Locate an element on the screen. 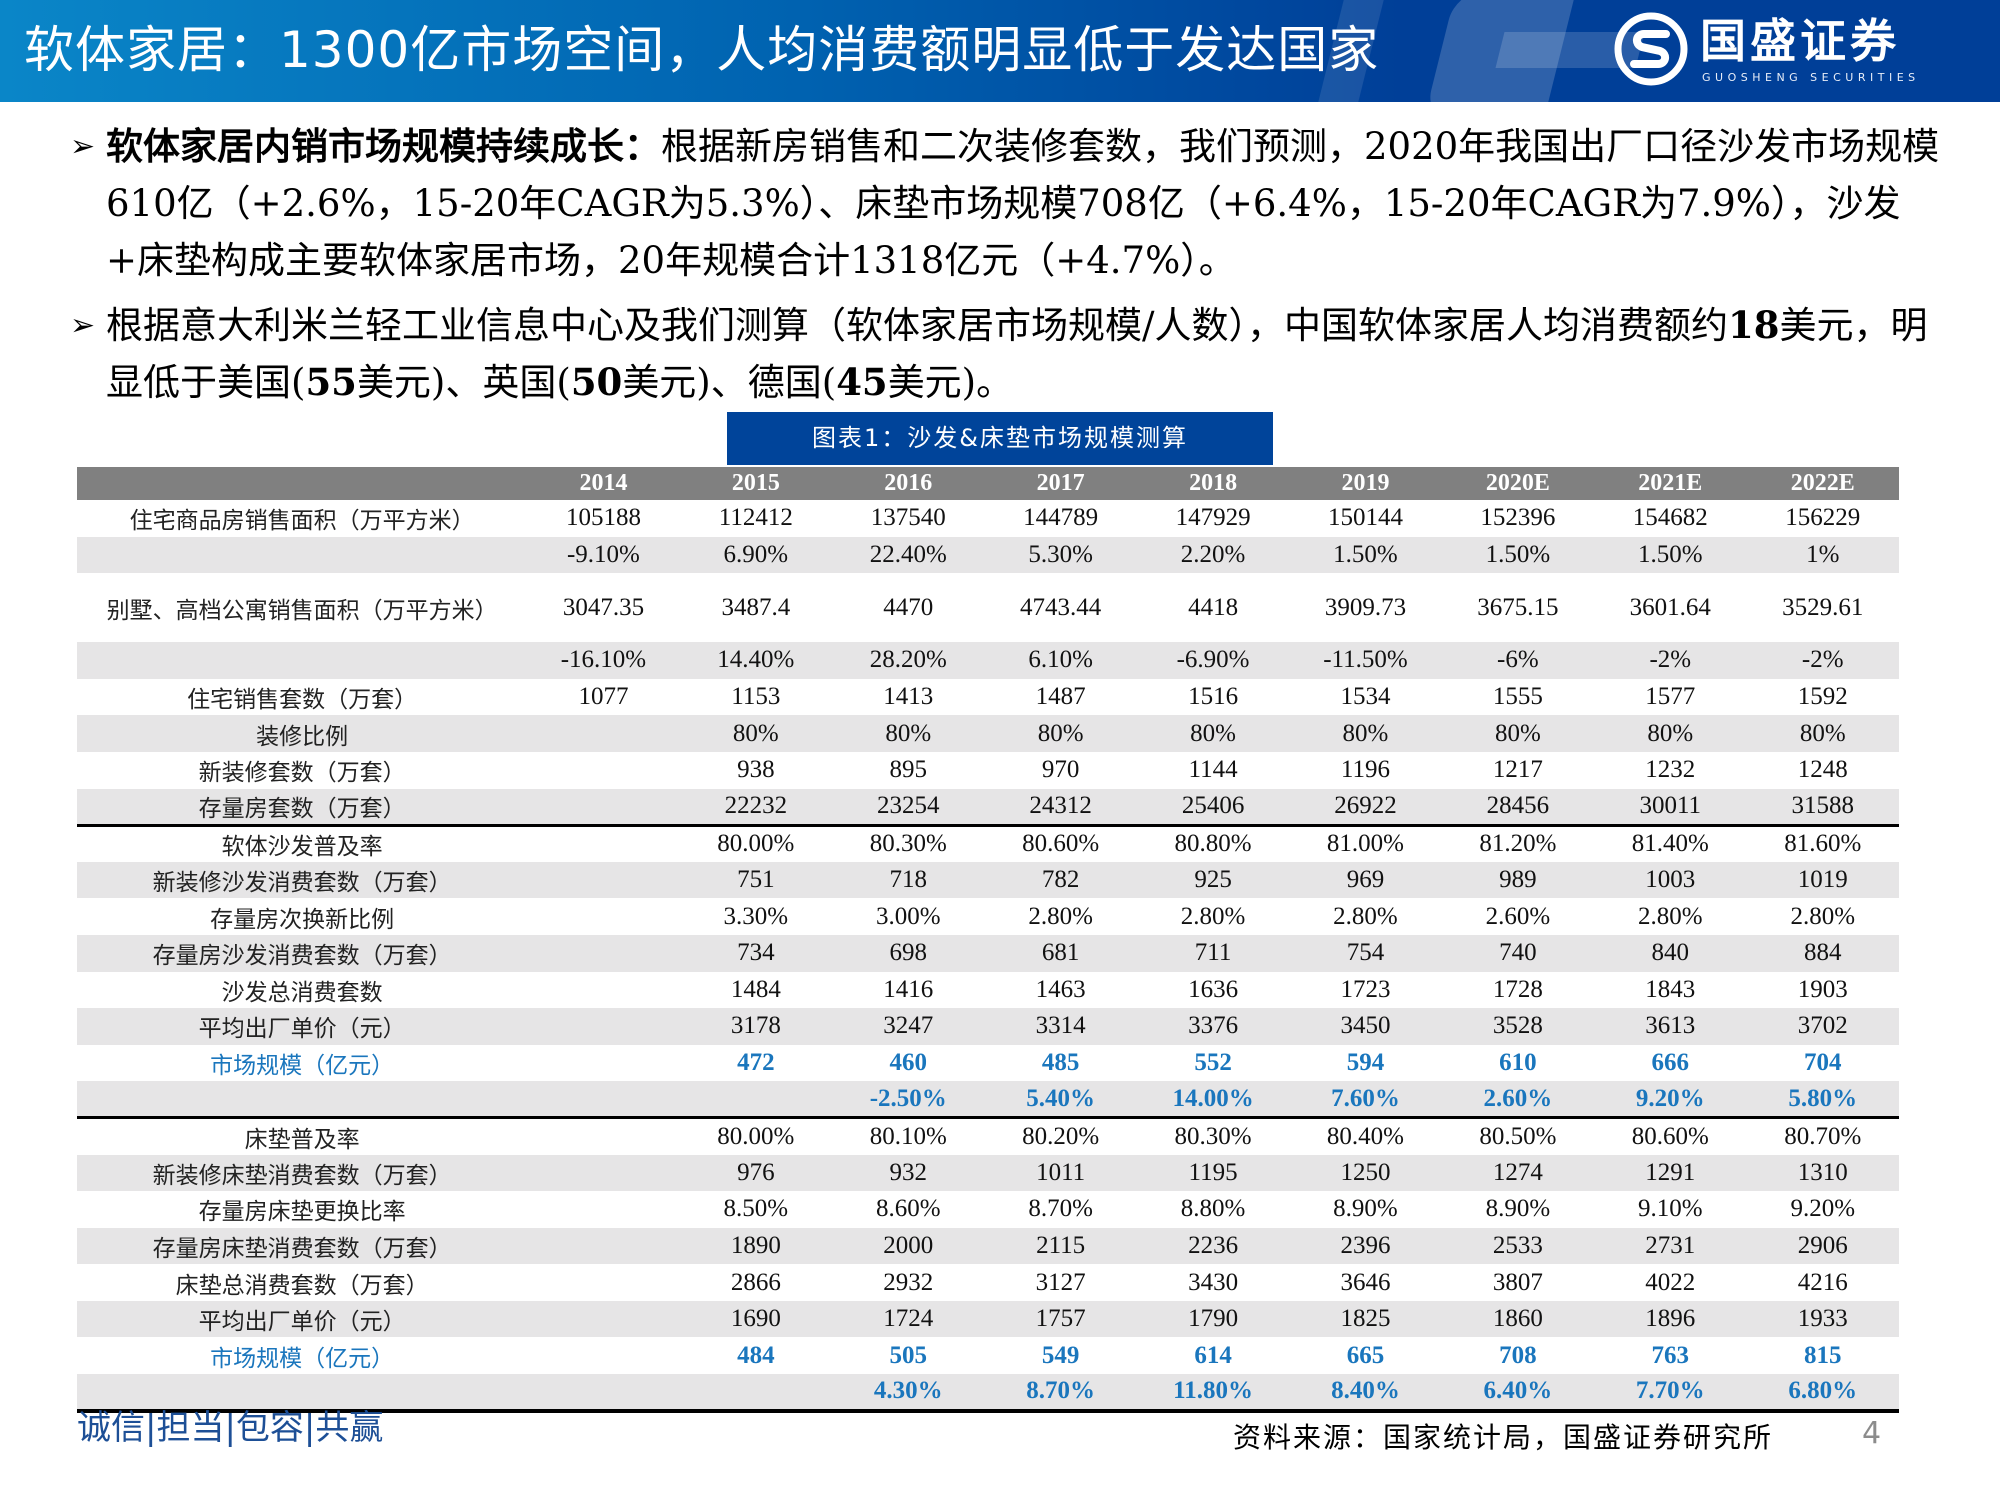 The width and height of the screenshot is (2000, 1500). table-cell: 1416 is located at coordinates (908, 990).